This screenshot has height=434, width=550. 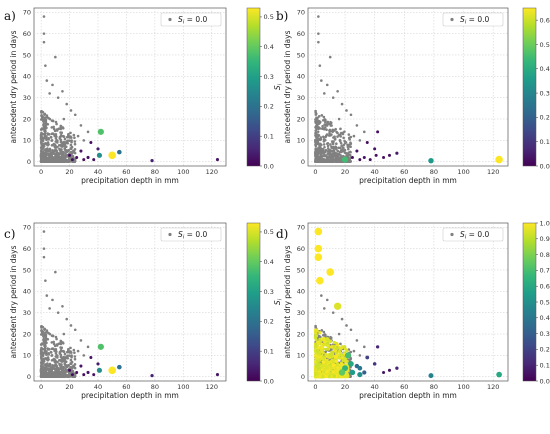 What do you see at coordinates (170, 19) in the screenshot?
I see `legend-marker` at bounding box center [170, 19].